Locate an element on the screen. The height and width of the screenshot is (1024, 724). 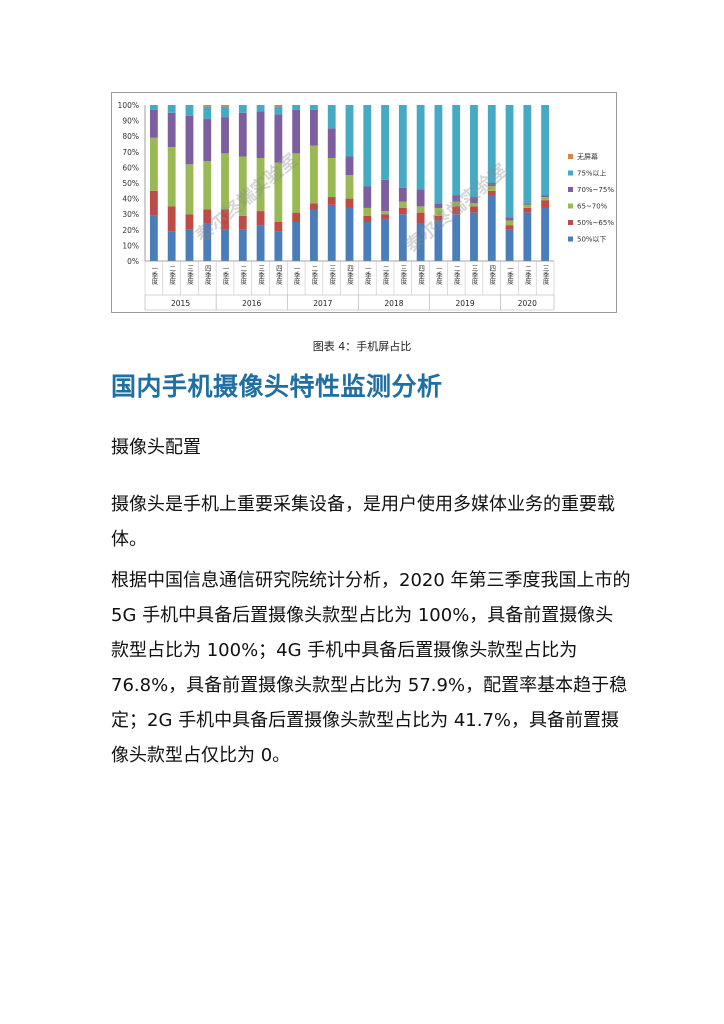
figure-caption: 图表 4：手机屏占比 is located at coordinates (362, 346).